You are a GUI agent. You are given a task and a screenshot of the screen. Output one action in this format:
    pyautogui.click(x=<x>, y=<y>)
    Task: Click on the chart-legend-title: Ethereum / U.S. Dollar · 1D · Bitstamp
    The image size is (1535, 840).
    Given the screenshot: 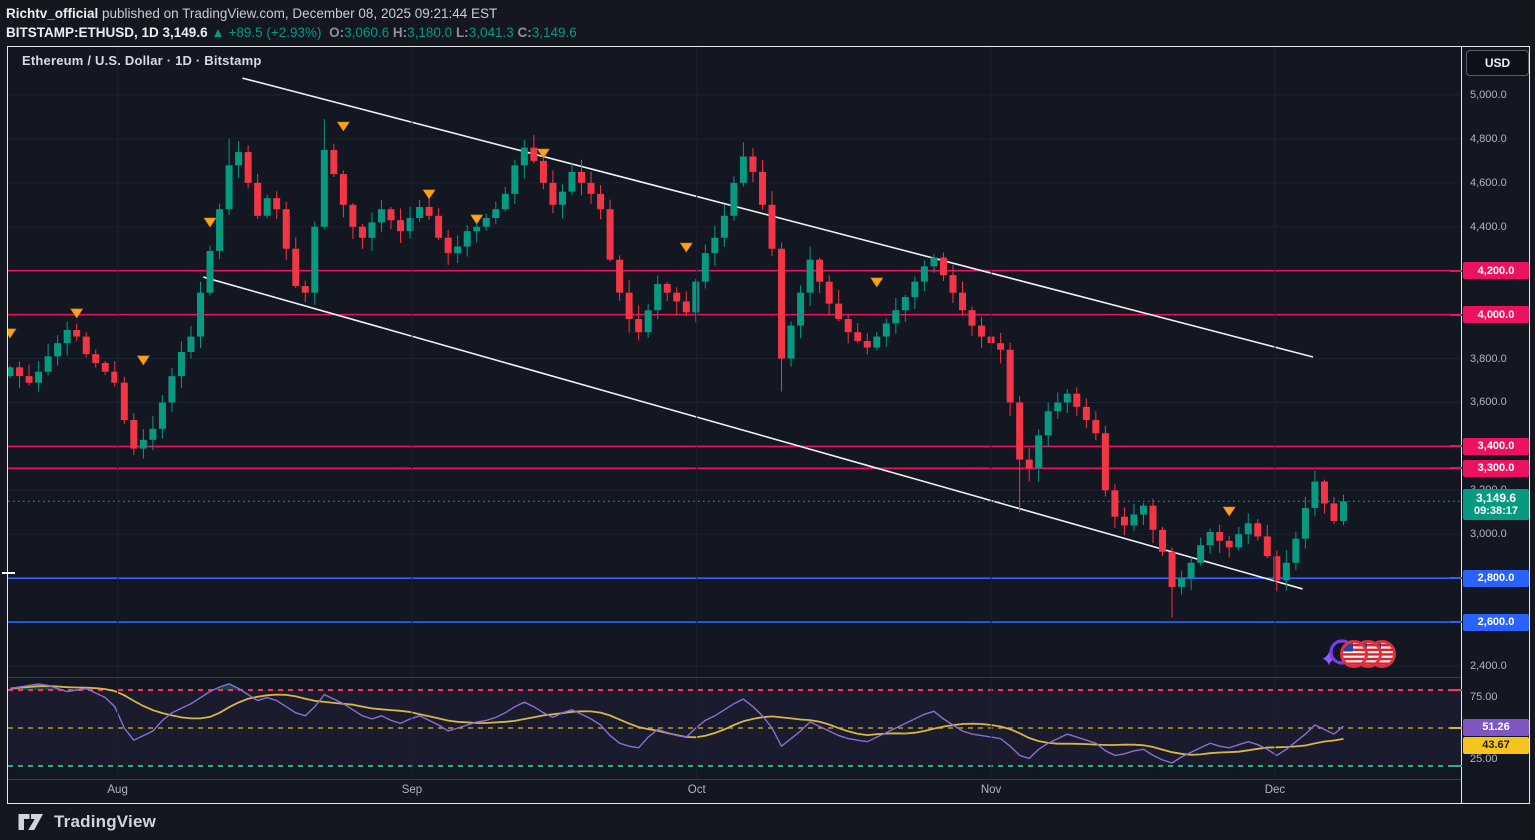 What is the action you would take?
    pyautogui.click(x=142, y=60)
    